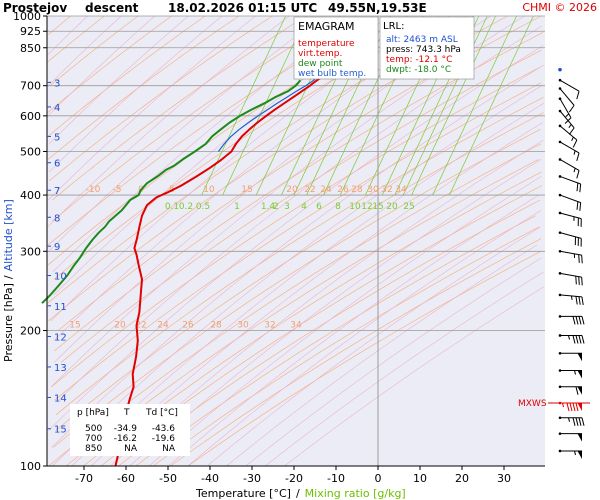 This screenshot has width=600, height=500. What do you see at coordinates (216, 326) in the screenshot?
I see `isotherm-label: 28` at bounding box center [216, 326].